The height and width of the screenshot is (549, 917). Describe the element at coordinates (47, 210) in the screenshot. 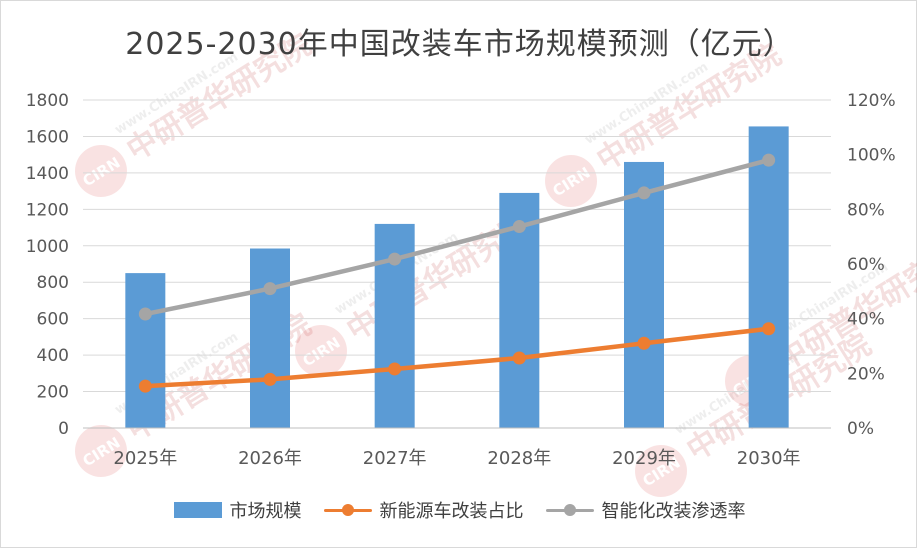

I see `y-left-tick-label: 1200` at that location.